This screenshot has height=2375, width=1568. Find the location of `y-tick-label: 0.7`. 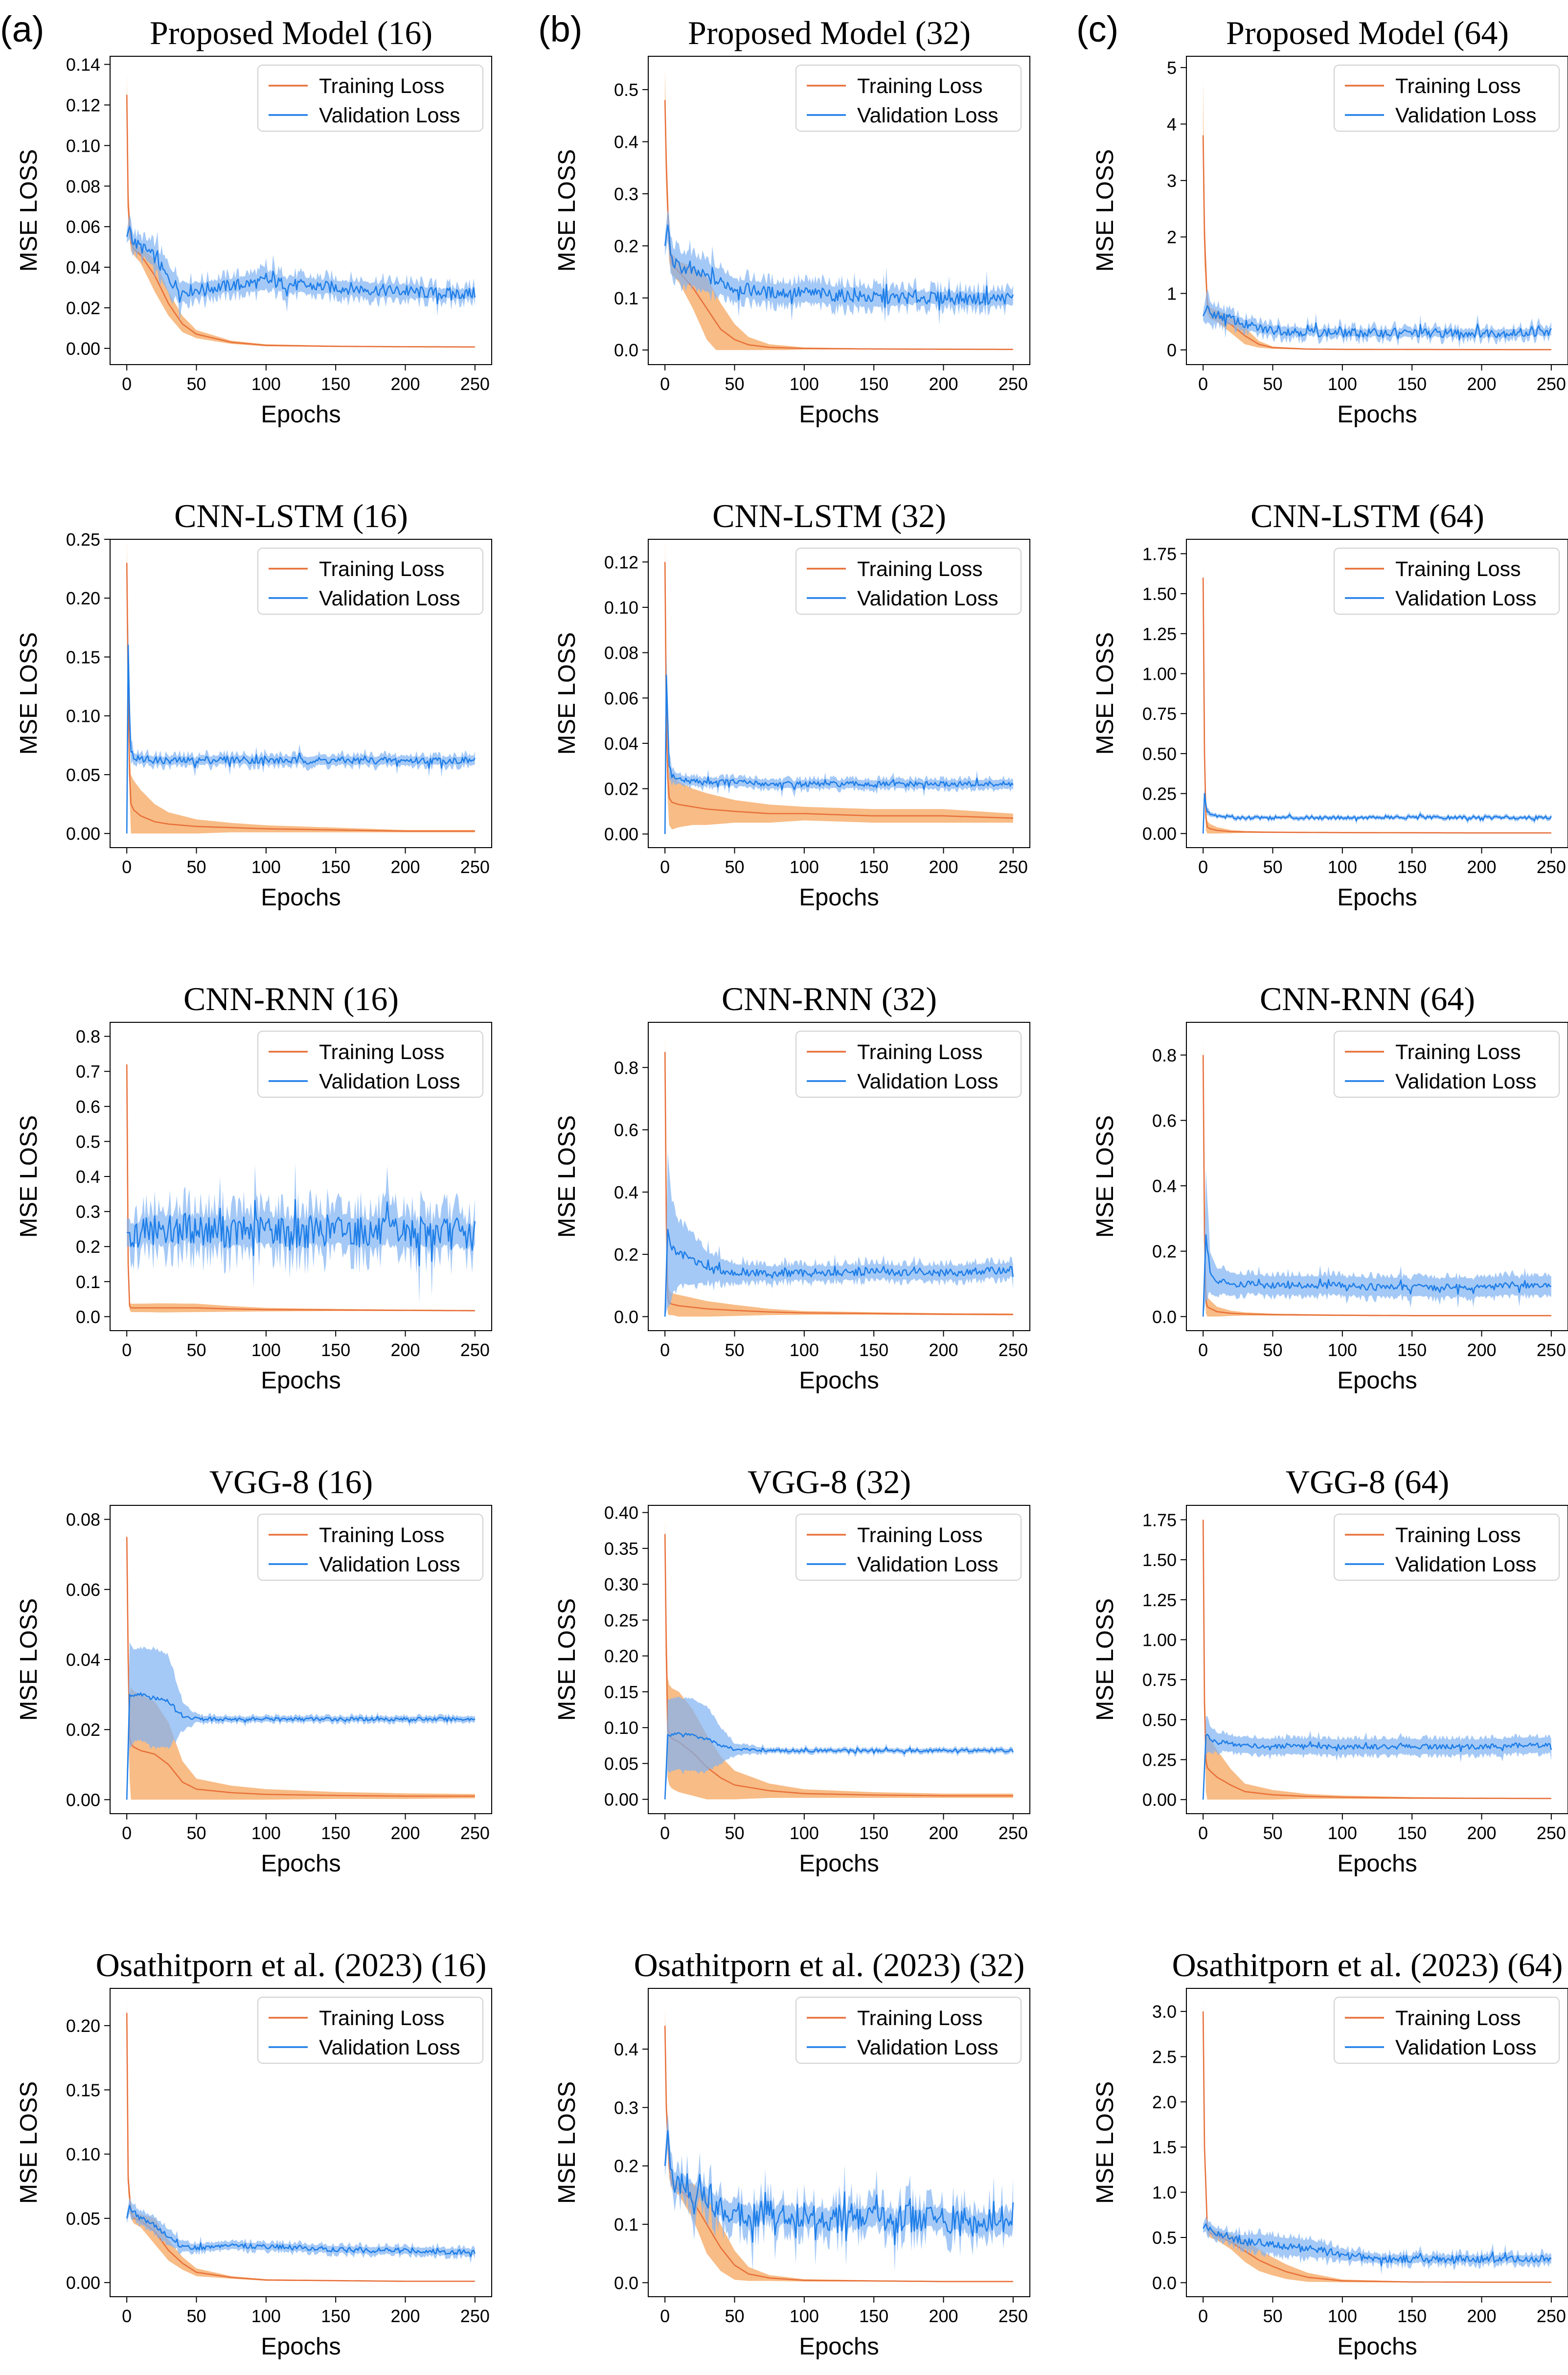

y-tick-label: 0.7 is located at coordinates (88, 1071).